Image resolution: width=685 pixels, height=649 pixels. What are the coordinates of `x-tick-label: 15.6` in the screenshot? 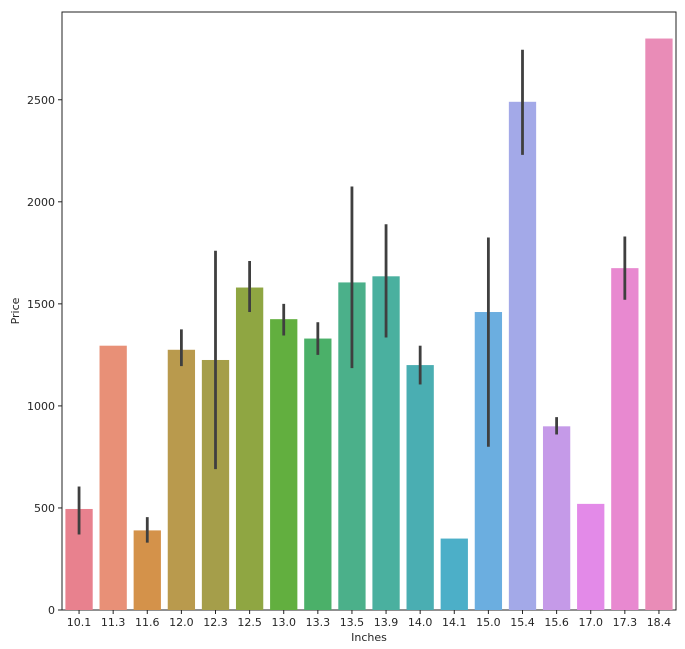 It's located at (556, 622).